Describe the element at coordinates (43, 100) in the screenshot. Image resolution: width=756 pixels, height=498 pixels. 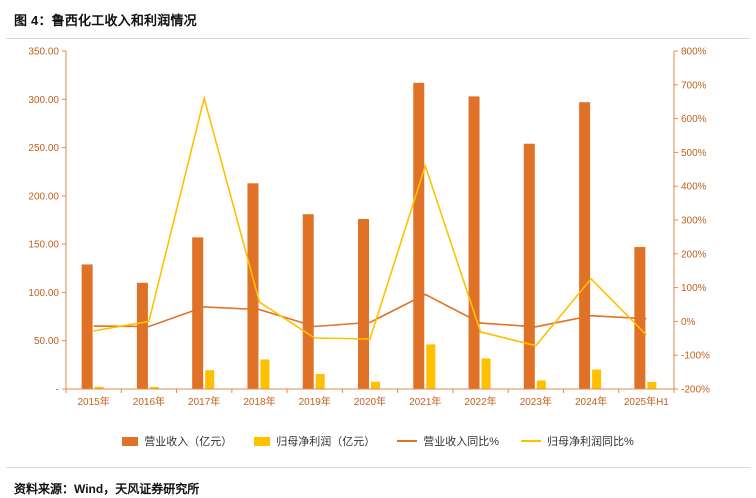
I see `left-tick-label: 300.00` at that location.